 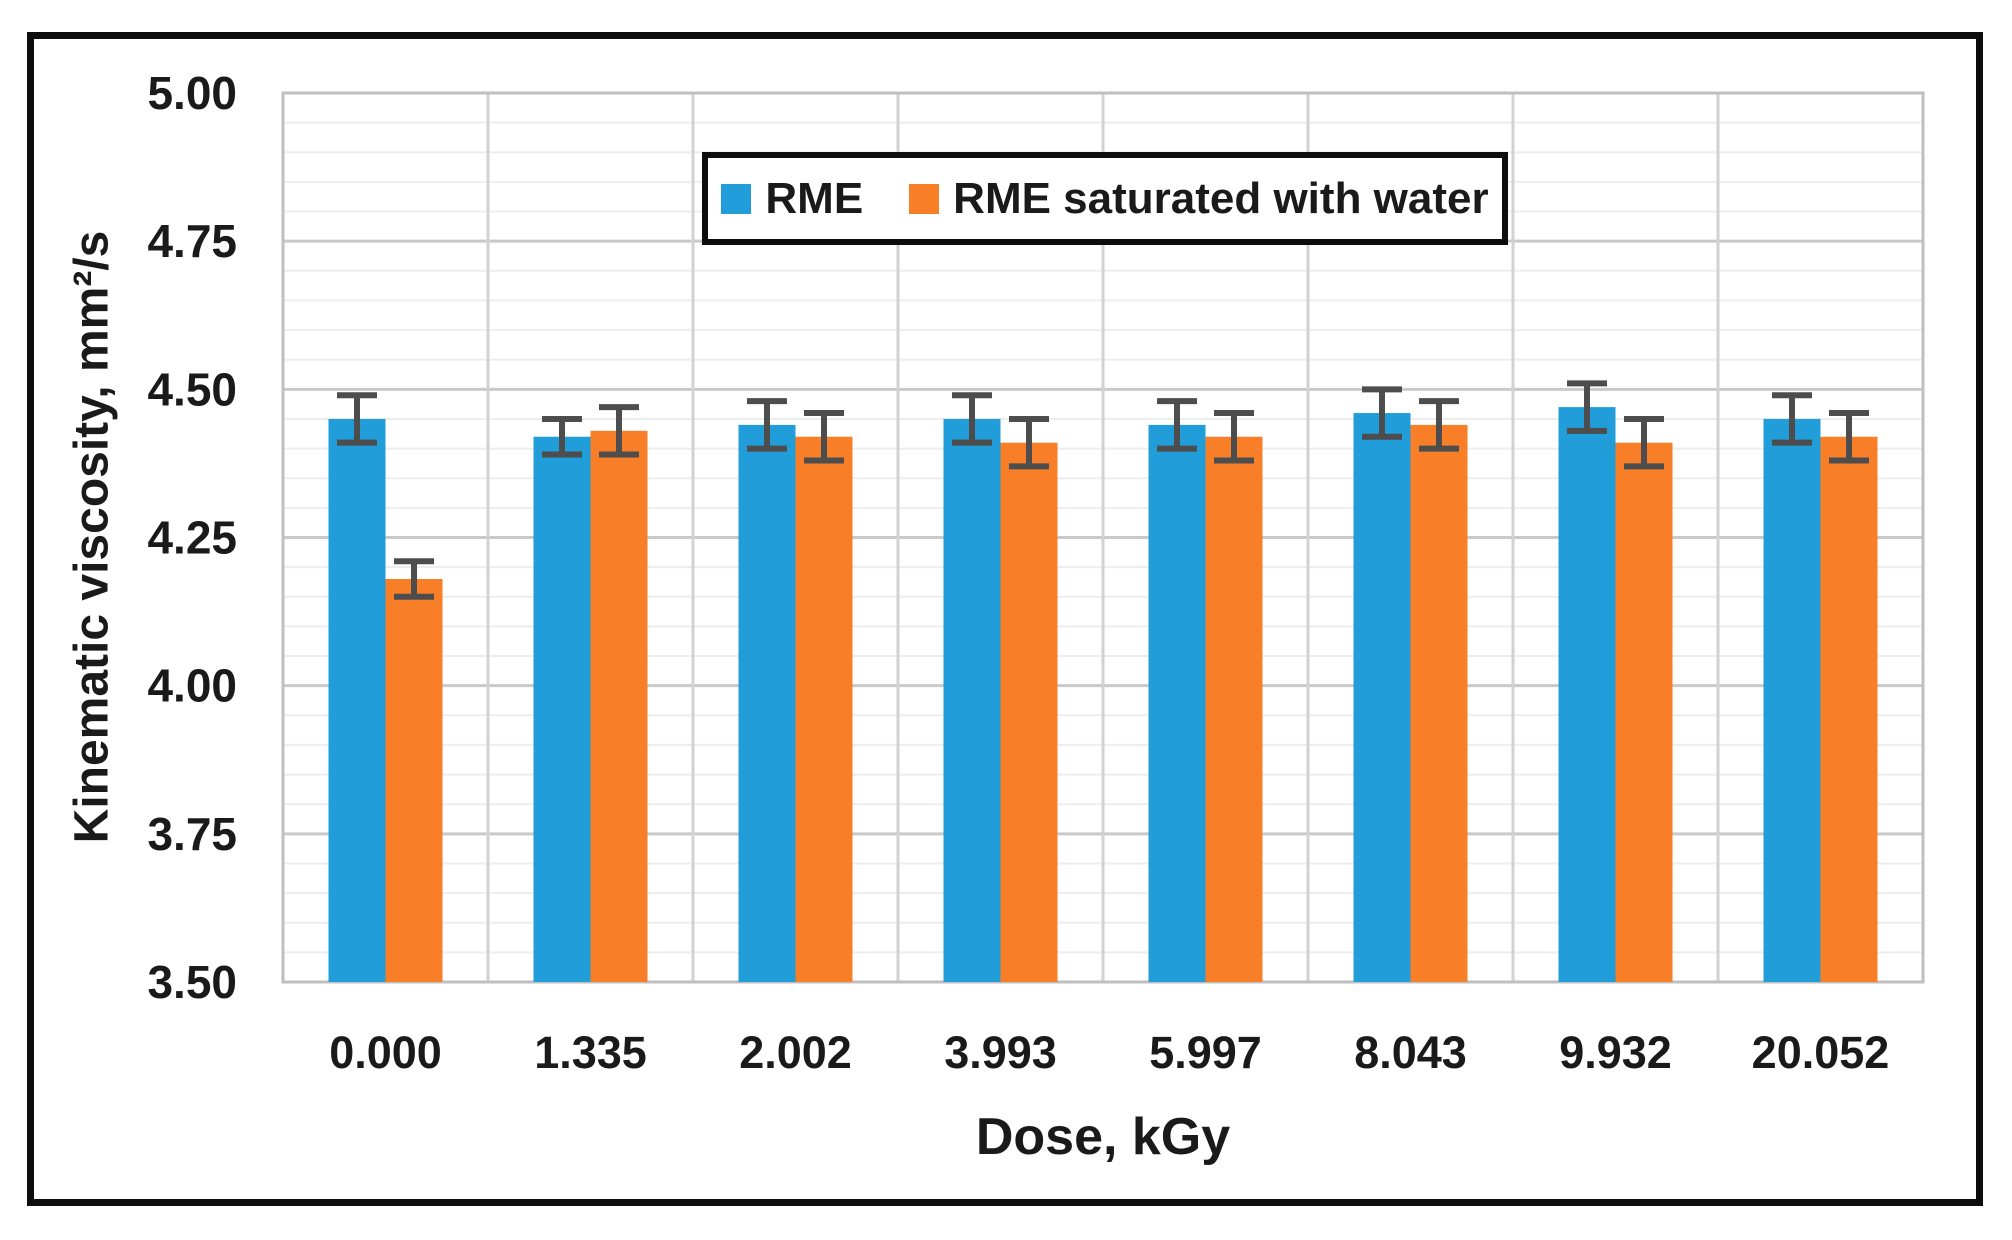 What do you see at coordinates (192, 389) in the screenshot?
I see `y-tick-label: 4.50` at bounding box center [192, 389].